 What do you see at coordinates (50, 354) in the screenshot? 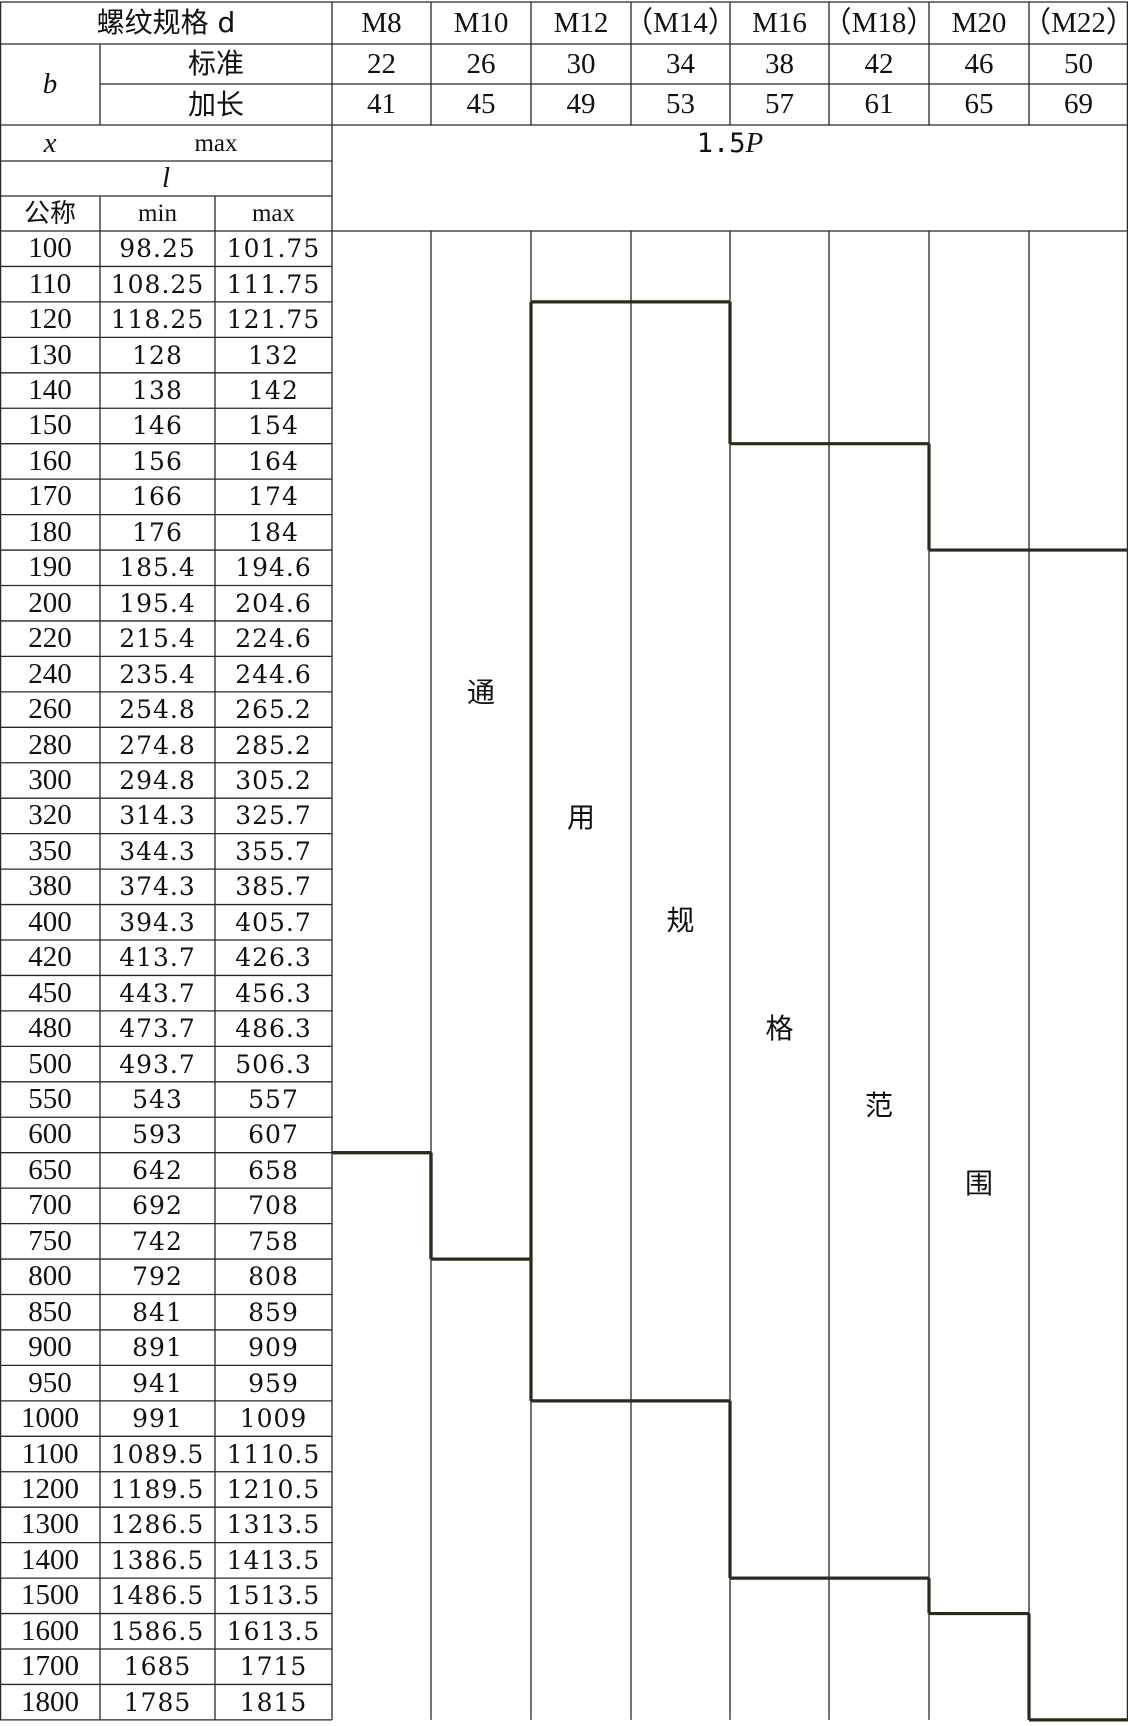
I see `l-nominal: 130` at bounding box center [50, 354].